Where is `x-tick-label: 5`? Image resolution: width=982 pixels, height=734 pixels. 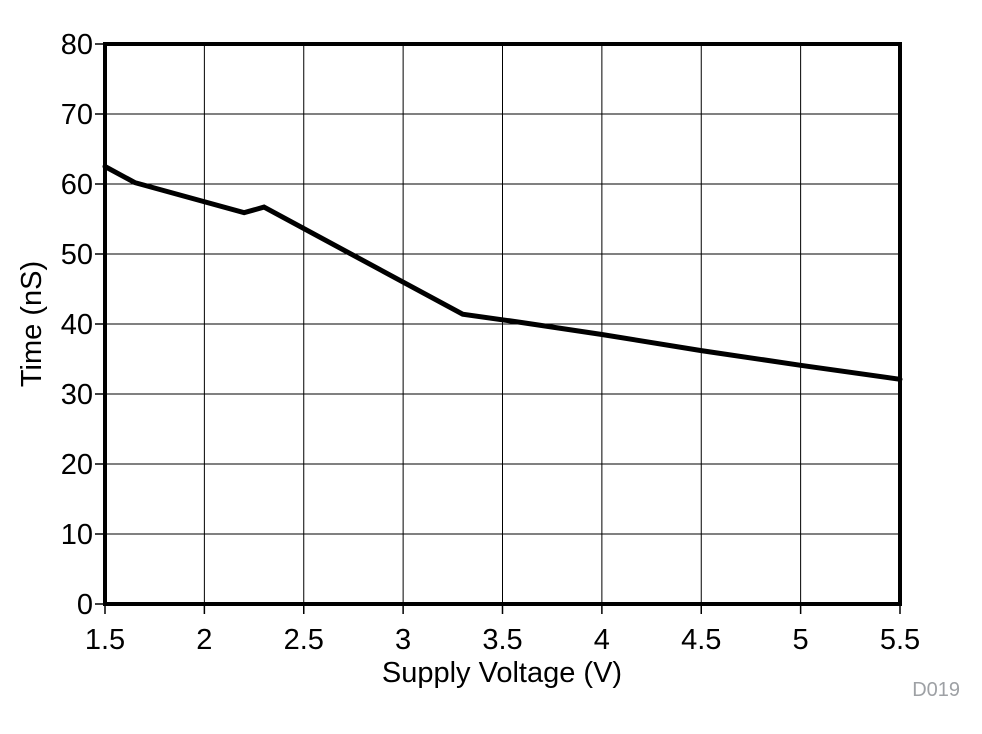
x-tick-label: 5 is located at coordinates (801, 640).